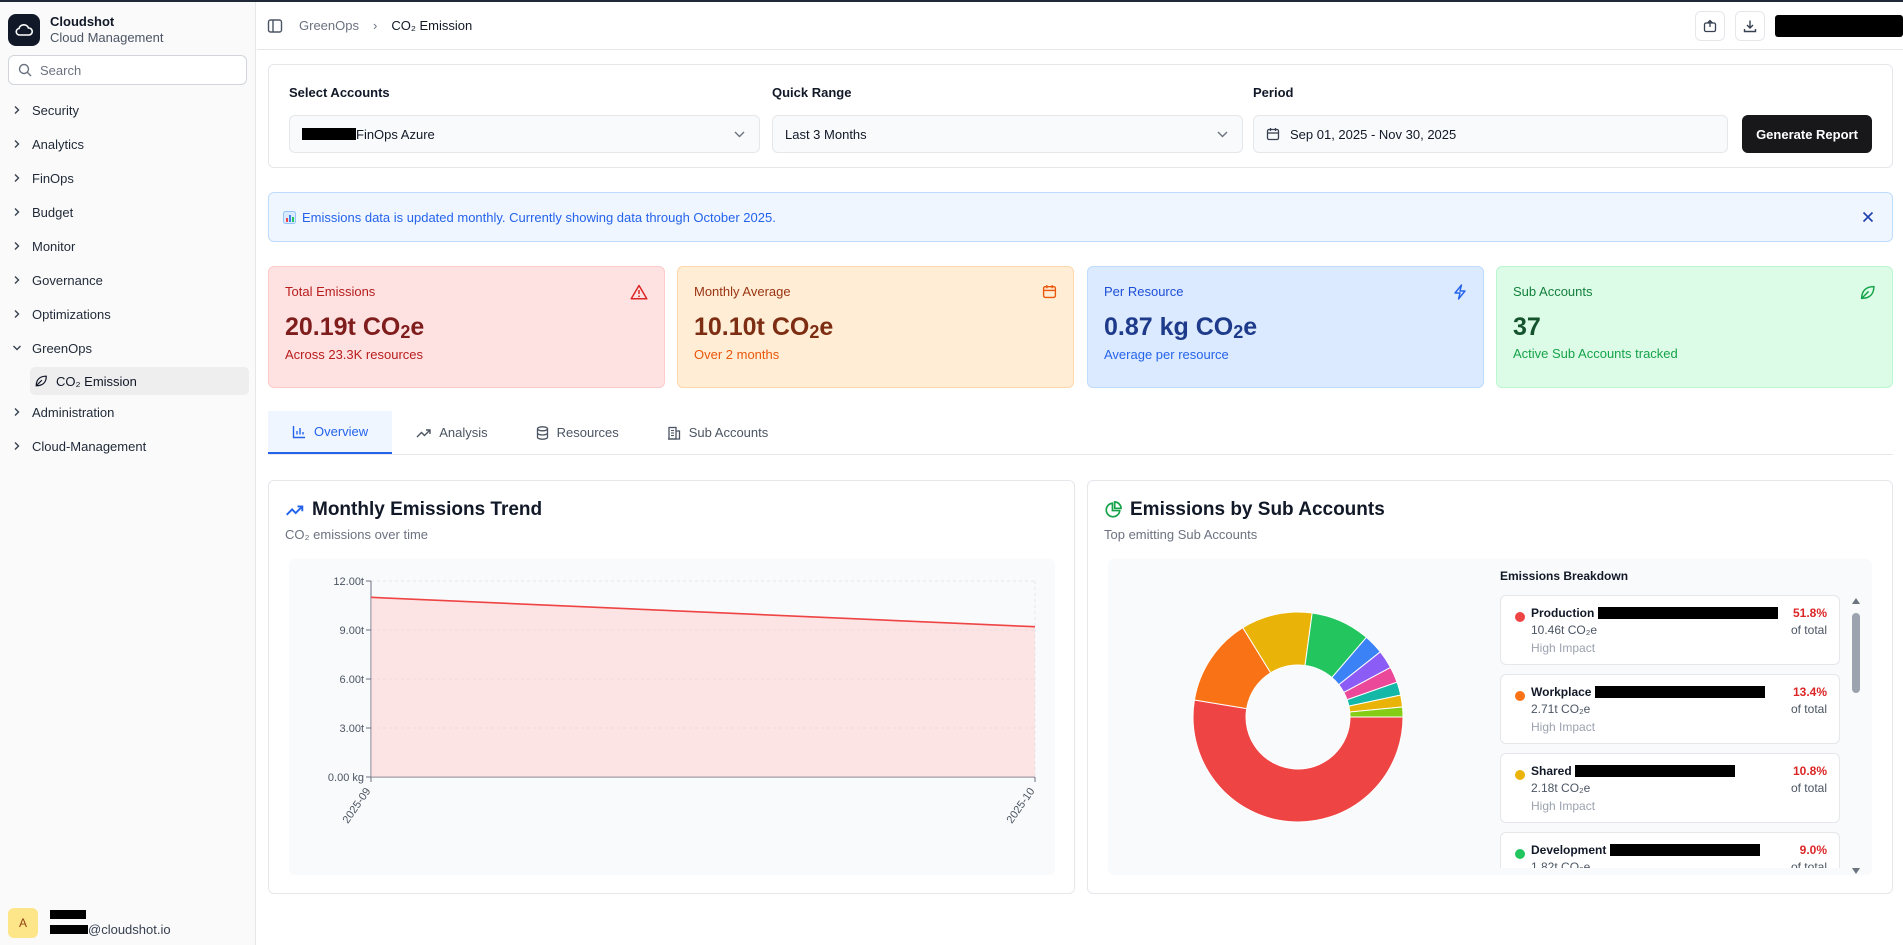  What do you see at coordinates (1856, 871) in the screenshot?
I see `scroll-down-icon` at bounding box center [1856, 871].